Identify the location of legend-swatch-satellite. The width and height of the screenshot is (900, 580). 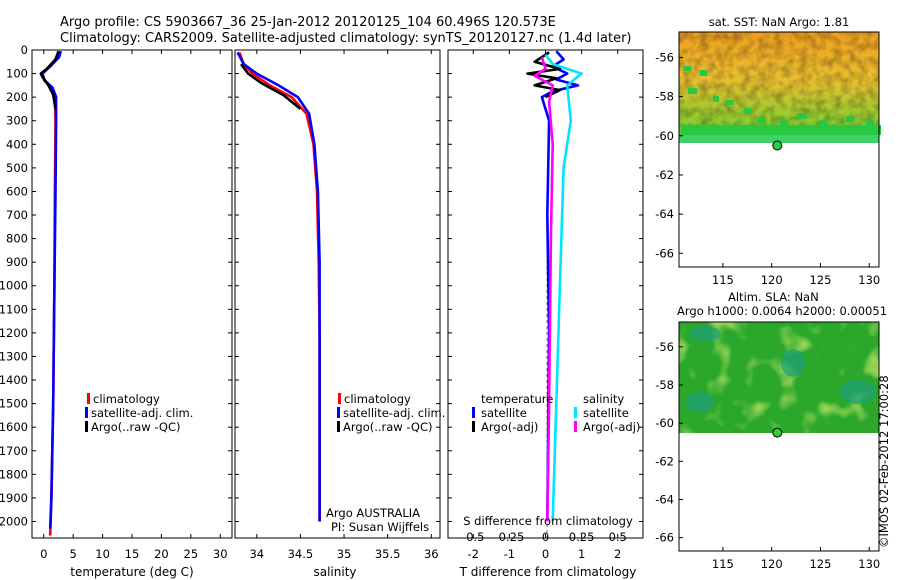
(86, 412).